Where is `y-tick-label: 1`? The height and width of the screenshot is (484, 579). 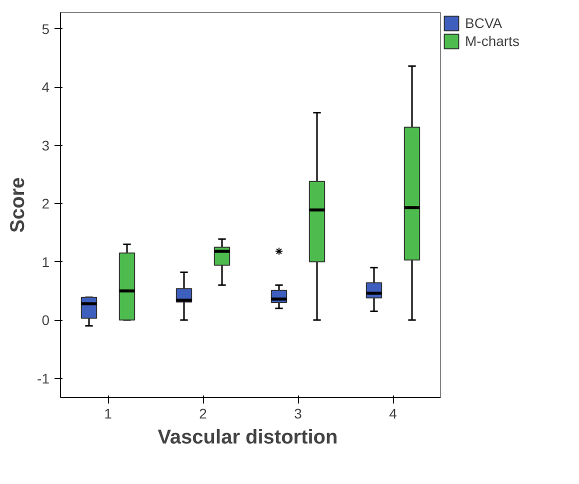 y-tick-label: 1 is located at coordinates (46, 262).